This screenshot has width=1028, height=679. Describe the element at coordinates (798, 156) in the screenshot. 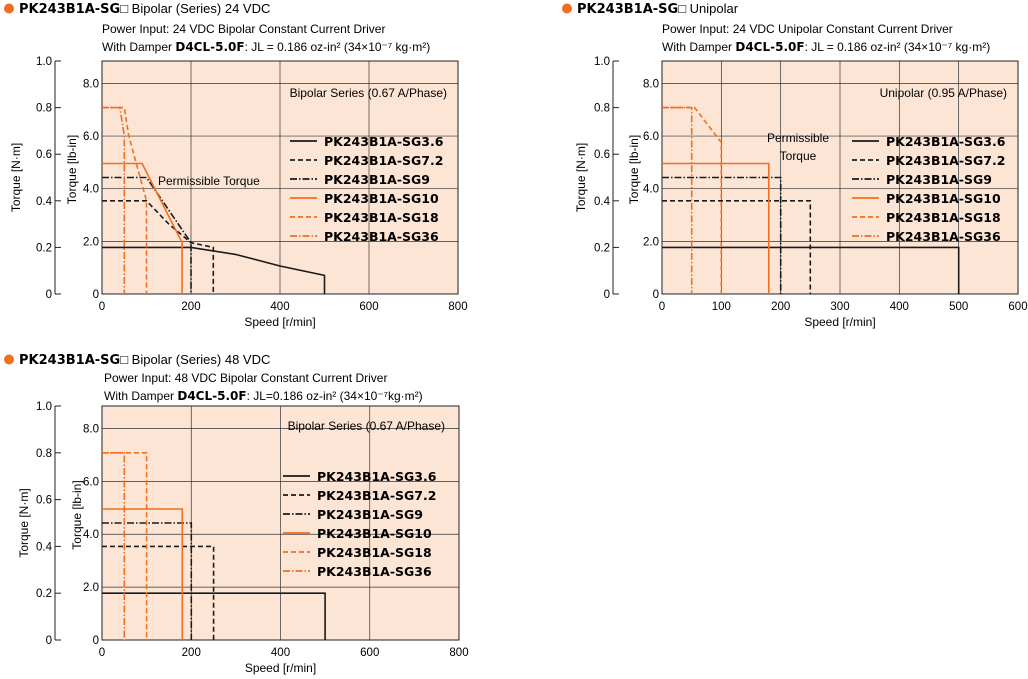

I see `region-label: Torque` at that location.